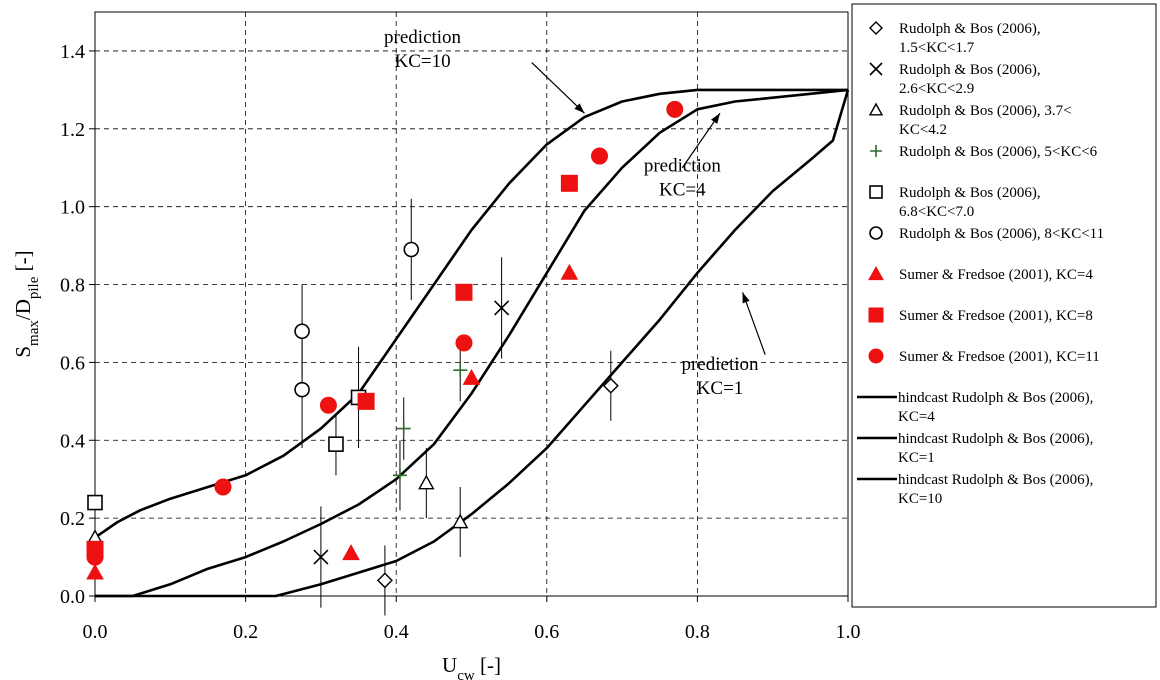 The image size is (1160, 680). What do you see at coordinates (916, 417) in the screenshot?
I see `legend-label: KC=4` at bounding box center [916, 417].